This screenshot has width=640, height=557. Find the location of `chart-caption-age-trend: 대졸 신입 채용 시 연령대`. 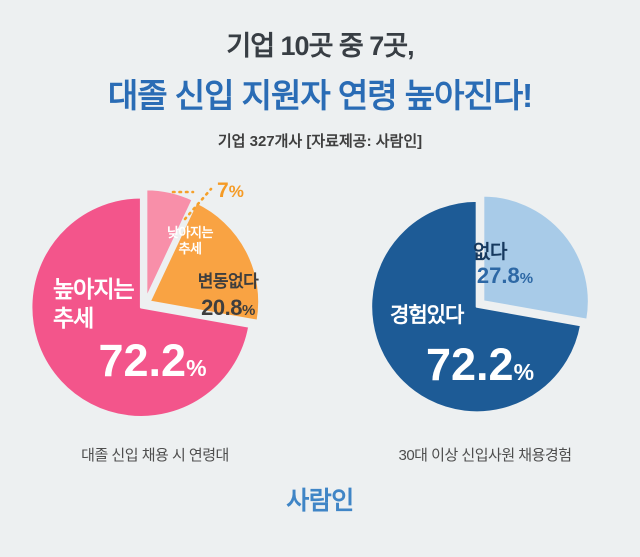

chart-caption-age-trend: 대졸 신입 채용 시 연령대 is located at coordinates (155, 455).